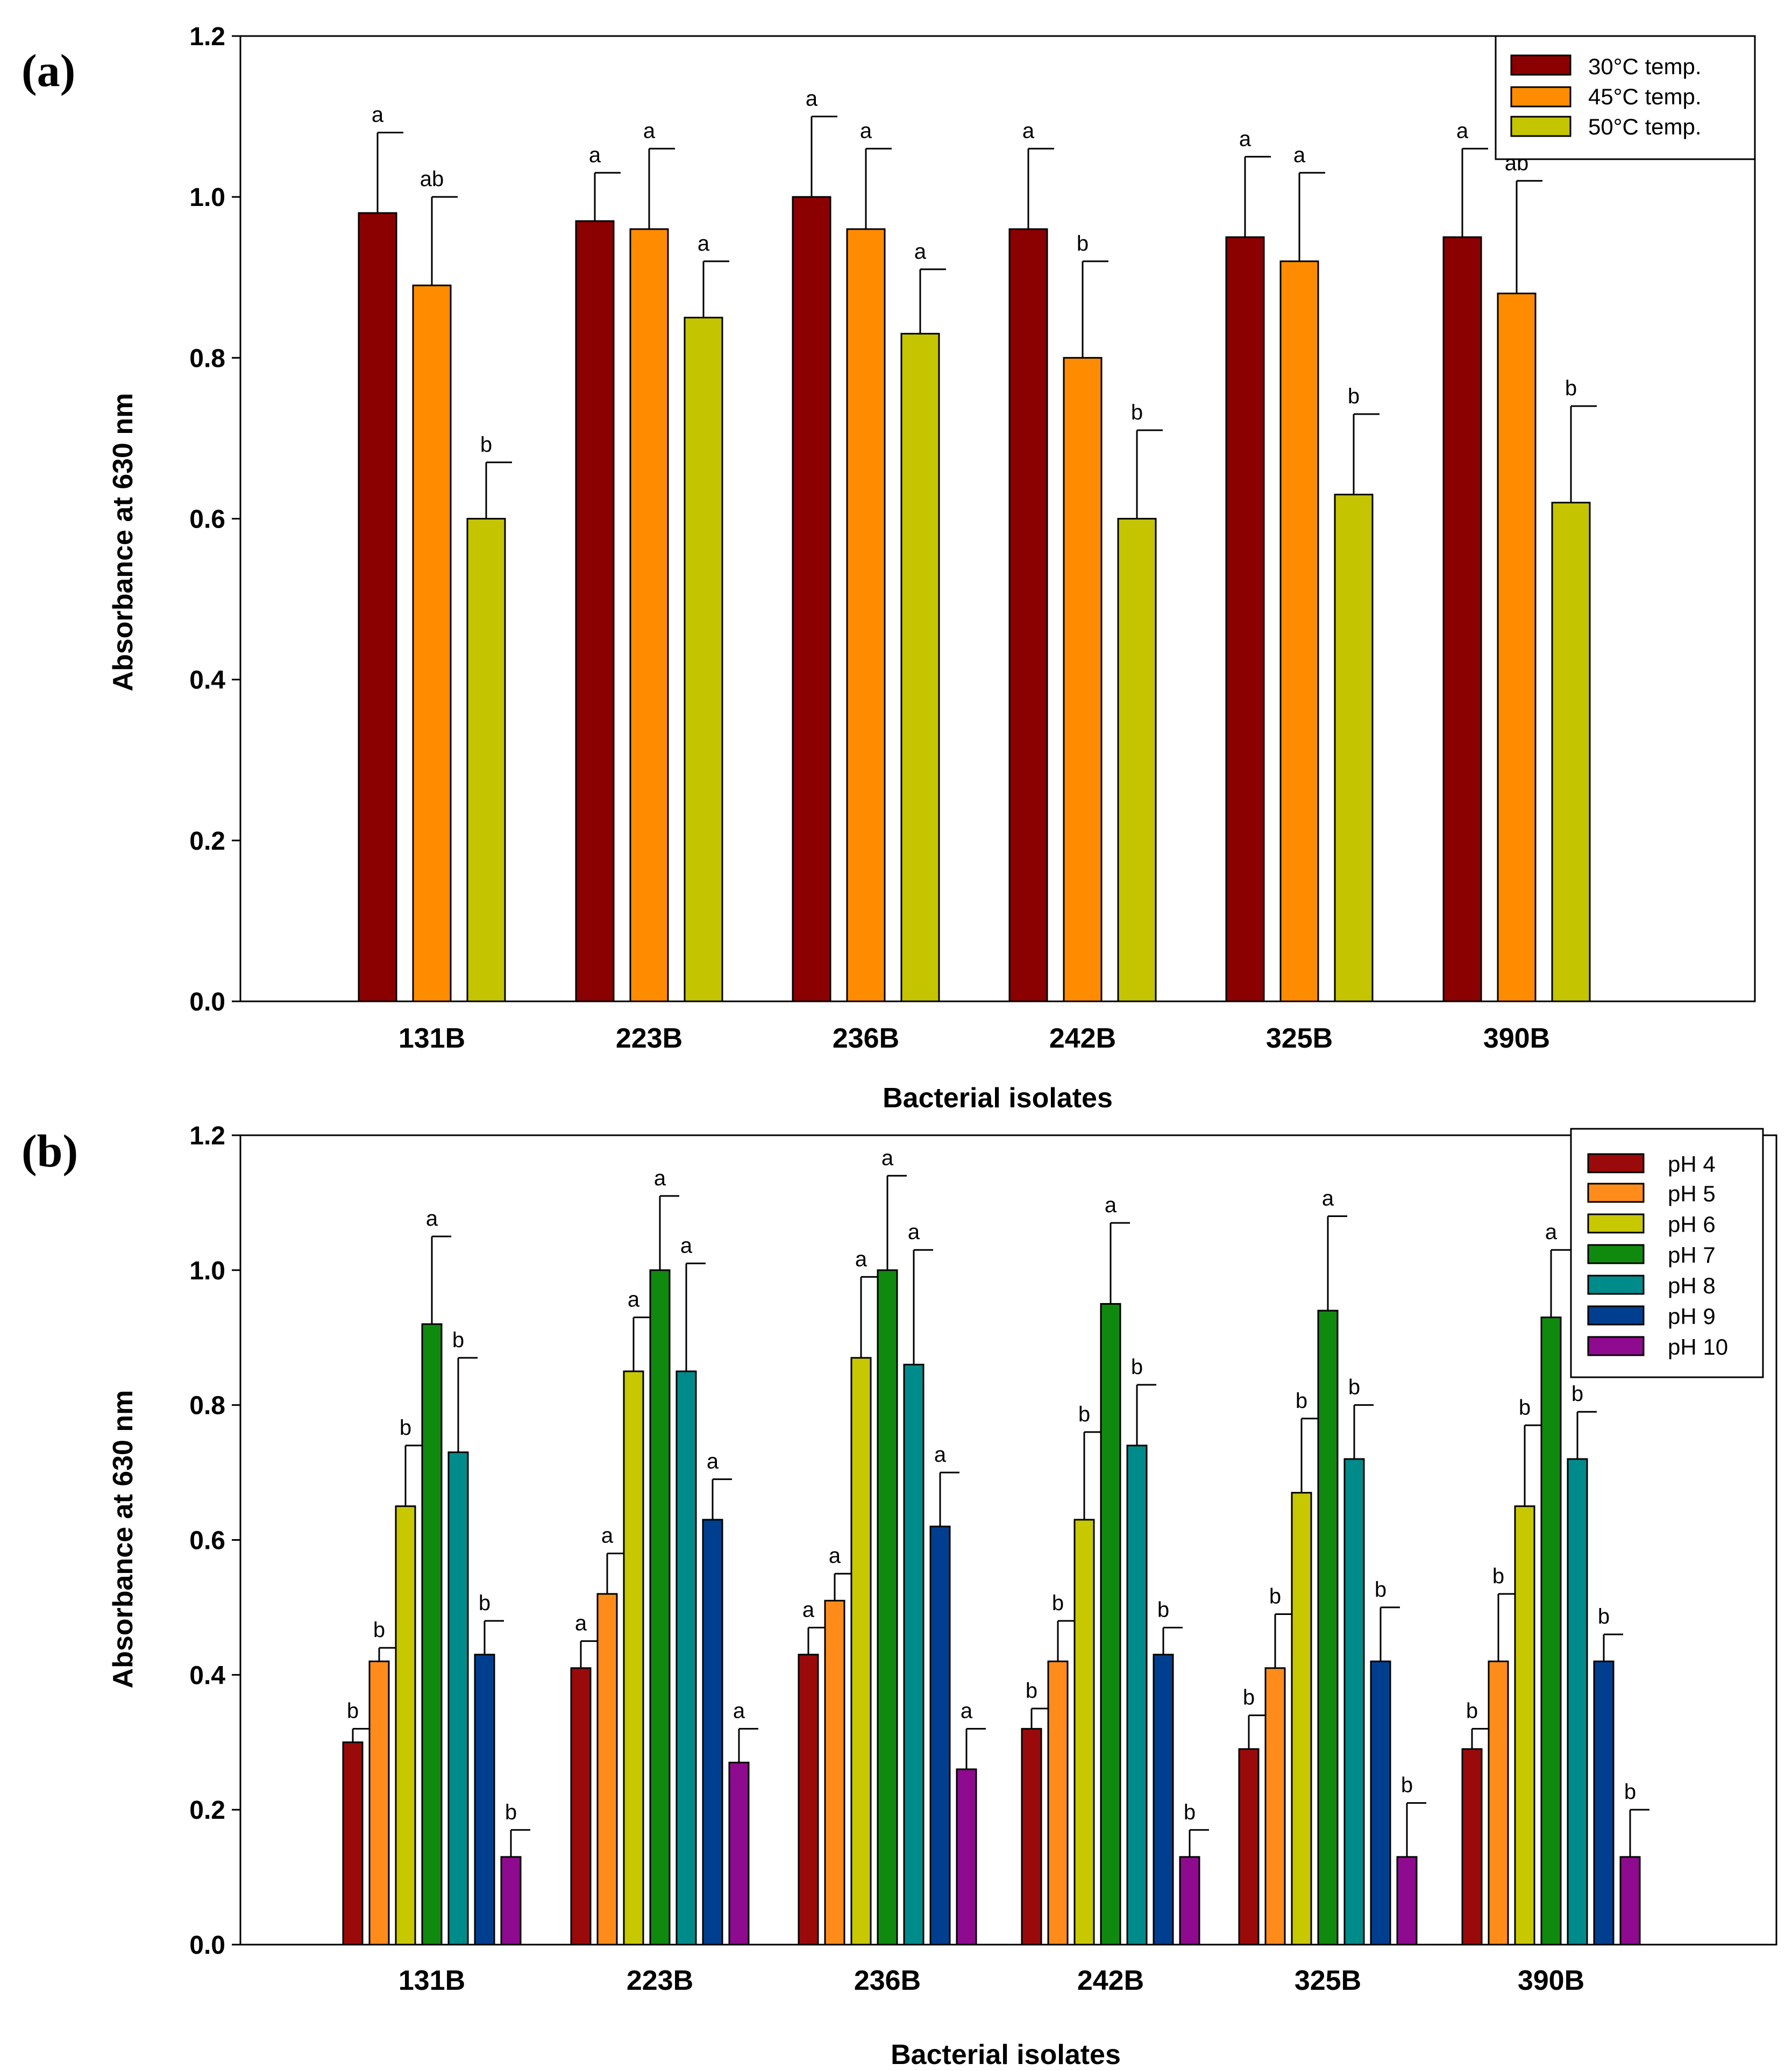  What do you see at coordinates (1031, 1691) in the screenshot?
I see `sig-label-242b-ph-4: b` at bounding box center [1031, 1691].